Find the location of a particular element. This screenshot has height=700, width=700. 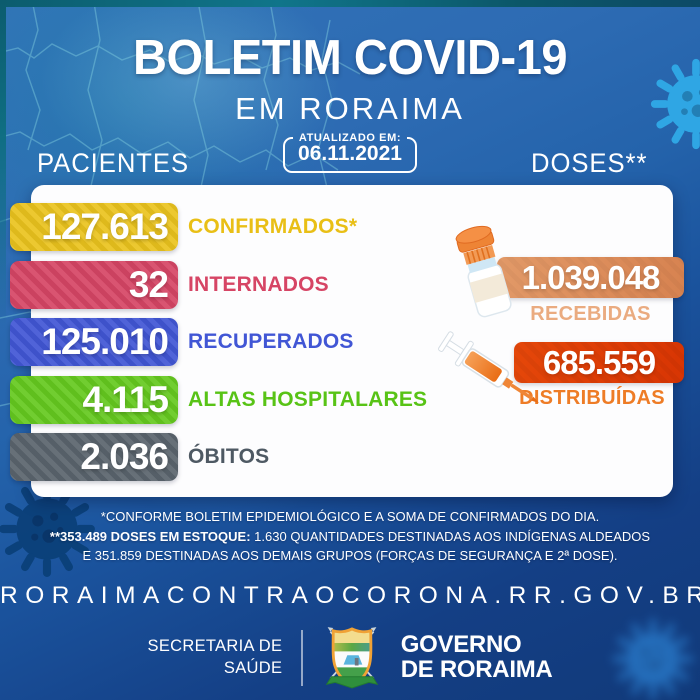

government-line1: GOVERNO is located at coordinates (461, 645).